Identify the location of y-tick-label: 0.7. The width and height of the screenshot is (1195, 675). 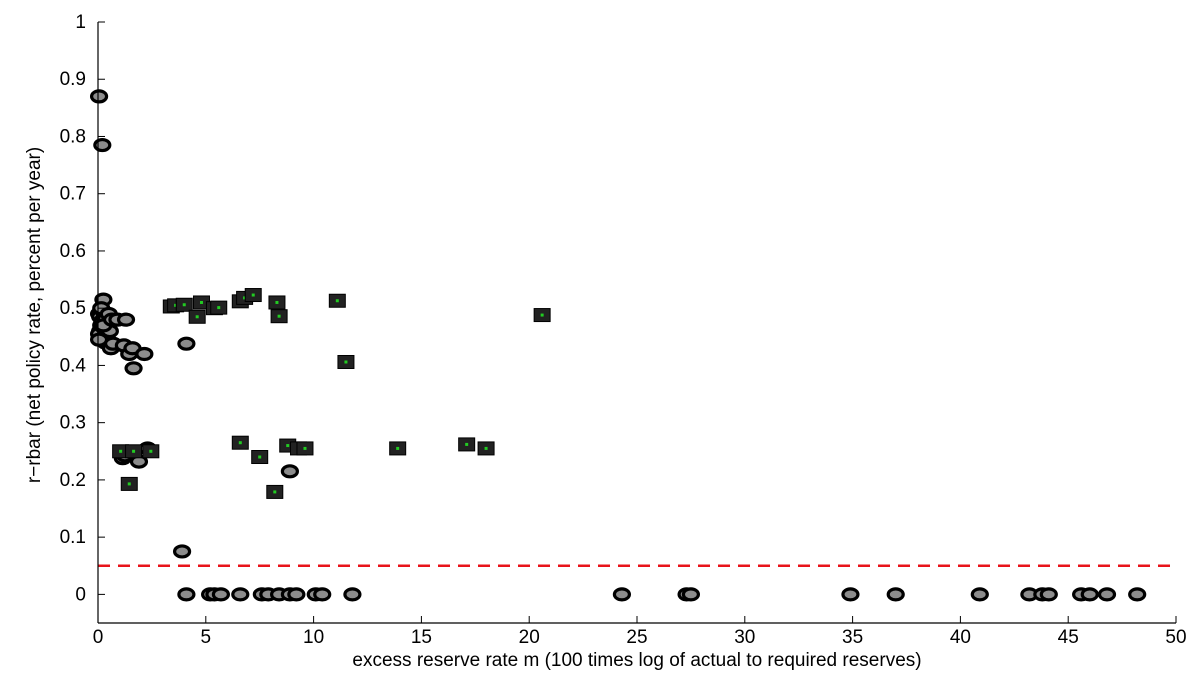
(73, 194).